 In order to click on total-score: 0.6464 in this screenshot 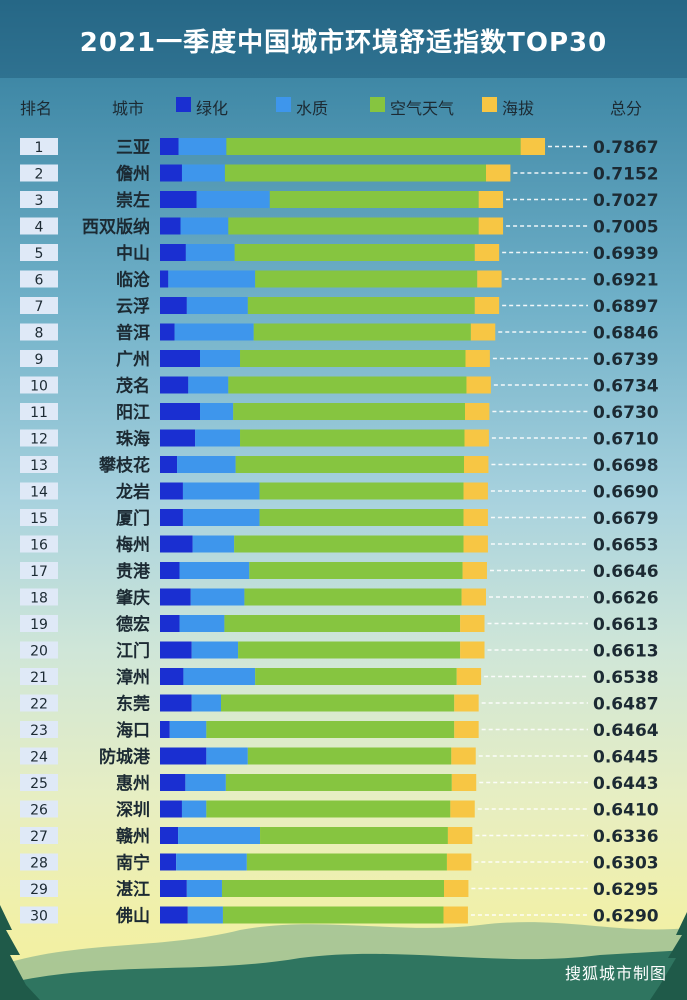, I will do `click(626, 731)`.